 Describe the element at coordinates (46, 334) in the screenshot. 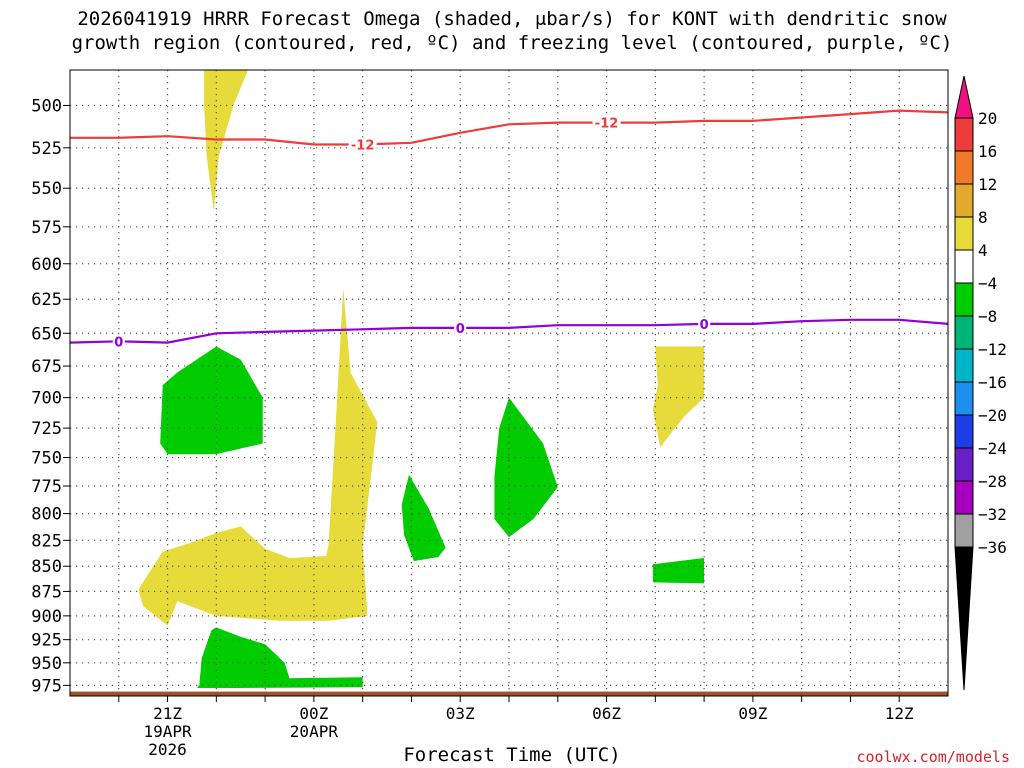

I see `y-tick-label-650: 650` at that location.